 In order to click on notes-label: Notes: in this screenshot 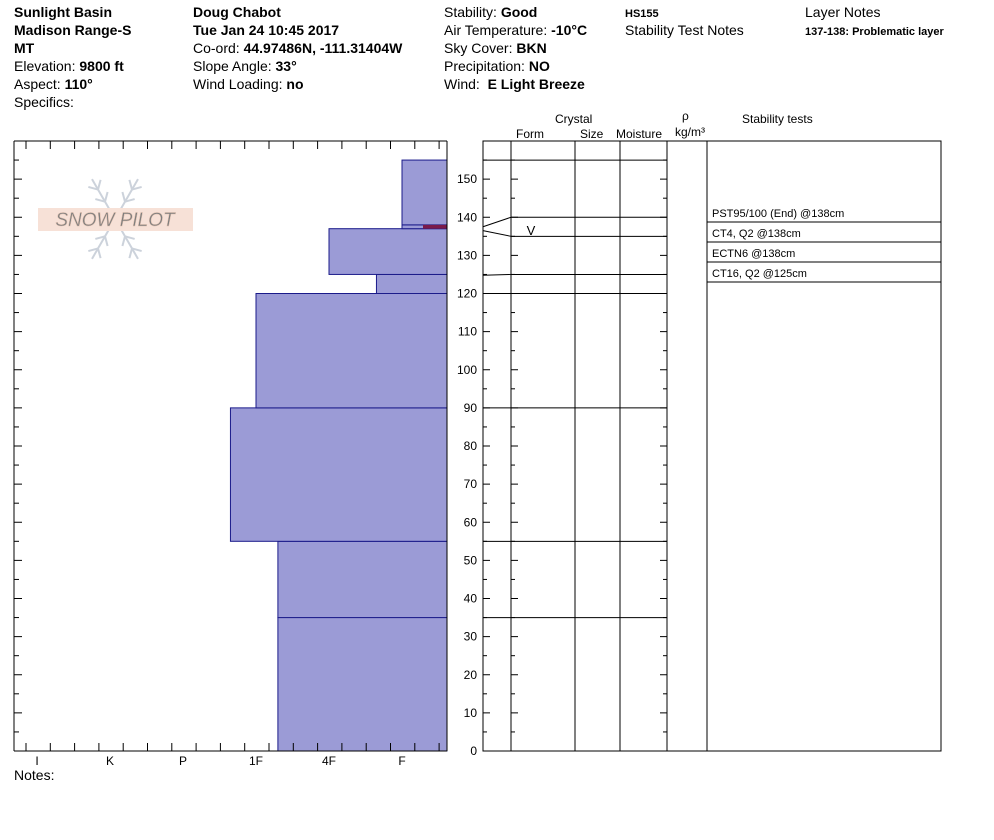, I will do `click(34, 775)`.